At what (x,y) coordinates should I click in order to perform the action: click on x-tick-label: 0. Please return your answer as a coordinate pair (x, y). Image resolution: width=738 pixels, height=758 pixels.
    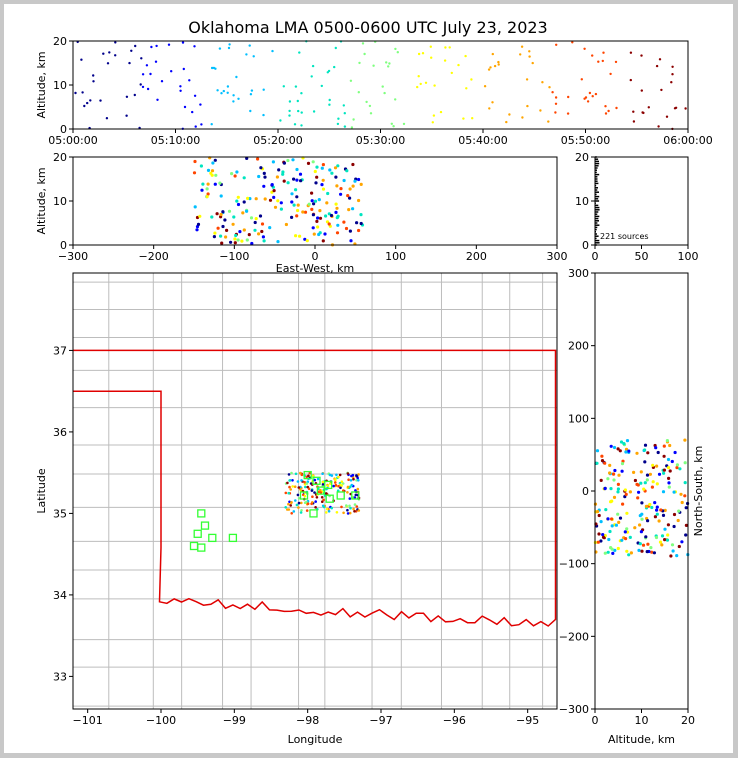
    Looking at the image, I should click on (595, 256).